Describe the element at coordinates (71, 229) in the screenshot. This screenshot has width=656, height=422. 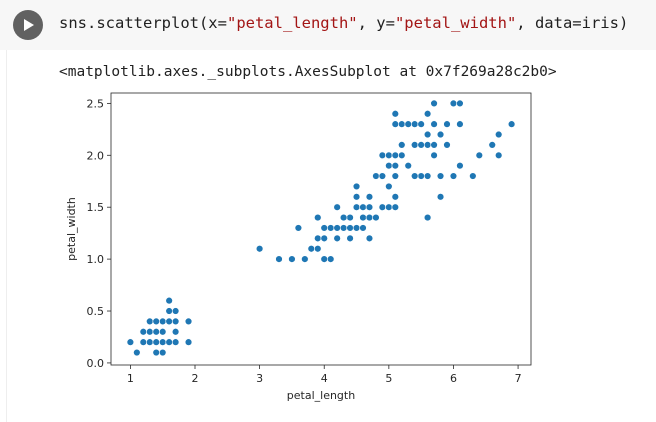
I see `y-axis-label: petal_width` at that location.